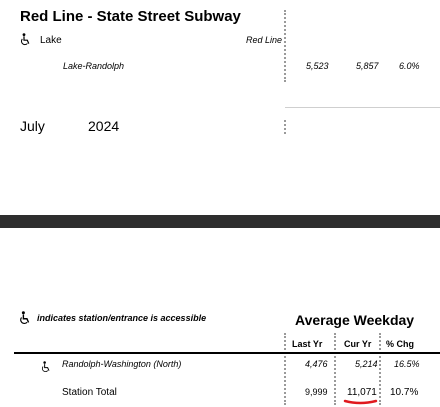 Image resolution: width=440 pixels, height=407 pixels. I want to click on table-row-pct-chg: 16.5%, so click(407, 364).